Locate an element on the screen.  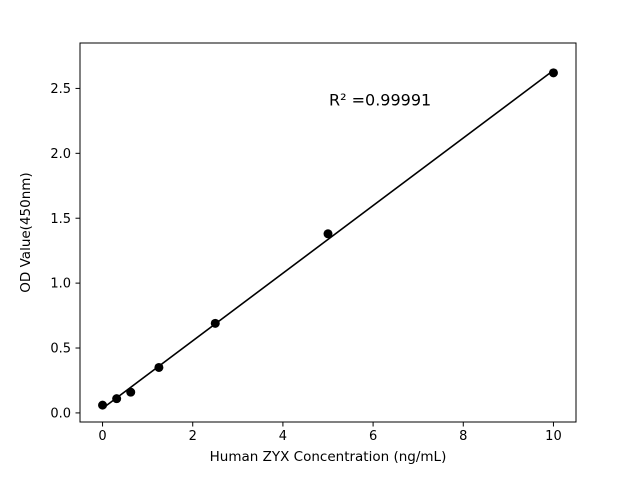
y-tick-label: 0.5 is located at coordinates (60, 349).